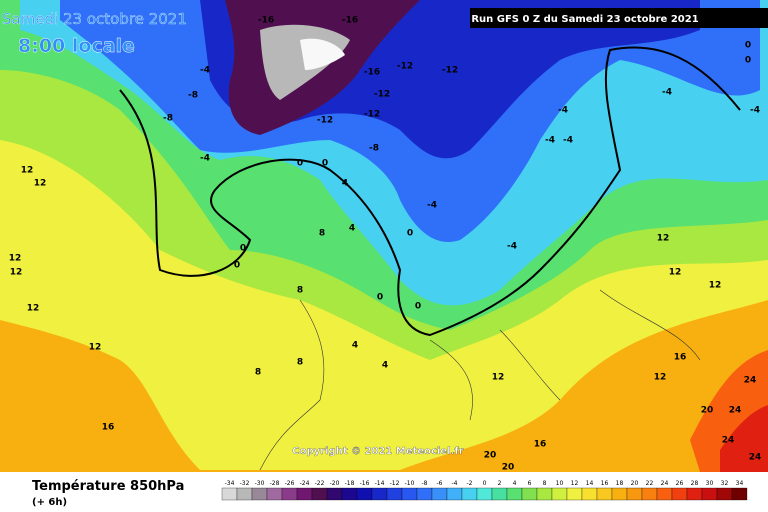 The width and height of the screenshot is (768, 512). What do you see at coordinates (470, 483) in the screenshot?
I see `scale-label: -2` at bounding box center [470, 483].